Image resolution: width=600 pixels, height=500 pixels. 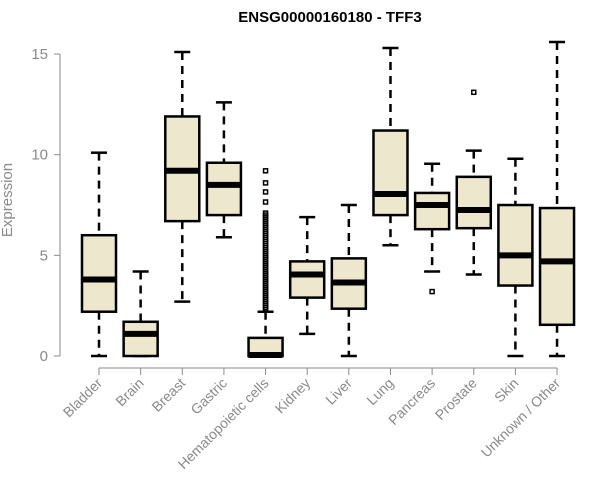 What do you see at coordinates (83, 398) in the screenshot?
I see `x-tick-label: Bladder` at bounding box center [83, 398].